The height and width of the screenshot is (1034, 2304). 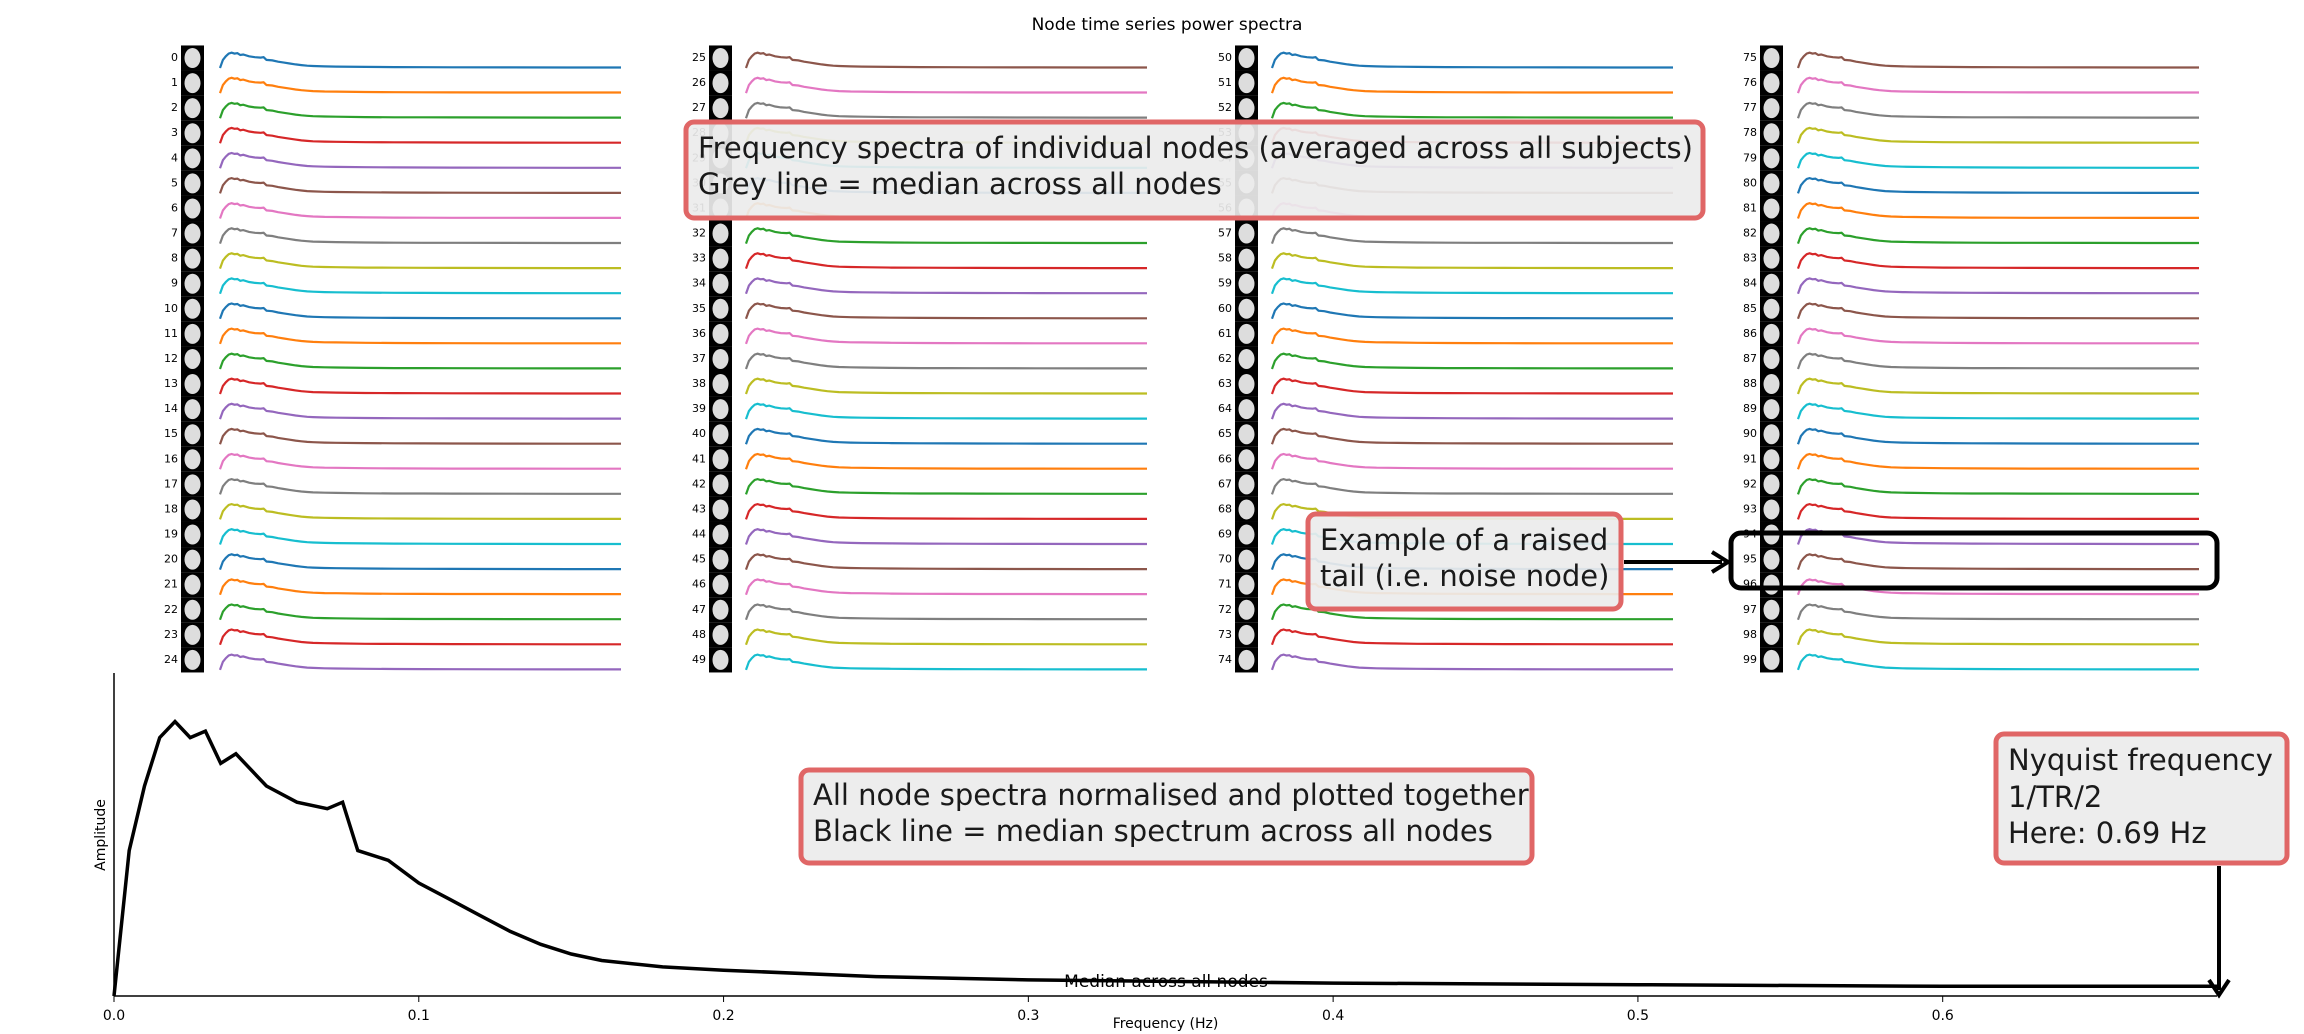 What do you see at coordinates (1750, 132) in the screenshot?
I see `node-label: 78` at bounding box center [1750, 132].